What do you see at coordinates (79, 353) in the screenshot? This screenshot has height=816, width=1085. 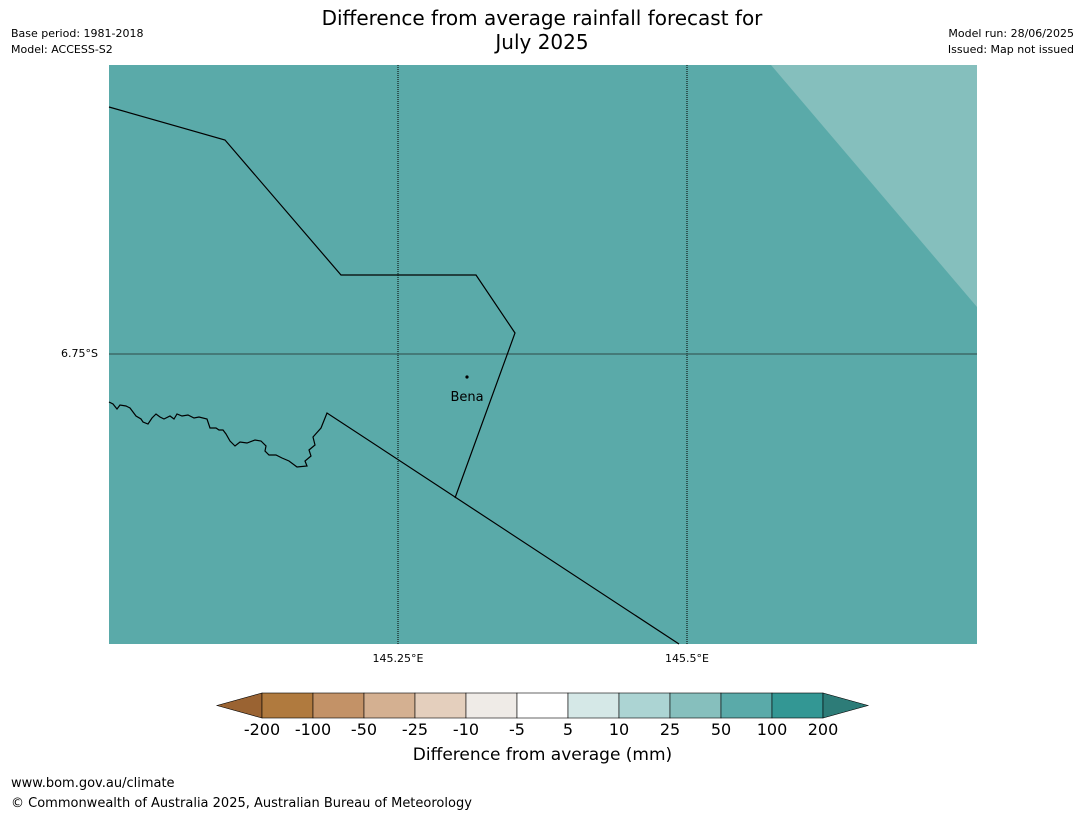 I see `latitude-label: 6.75°S` at bounding box center [79, 353].